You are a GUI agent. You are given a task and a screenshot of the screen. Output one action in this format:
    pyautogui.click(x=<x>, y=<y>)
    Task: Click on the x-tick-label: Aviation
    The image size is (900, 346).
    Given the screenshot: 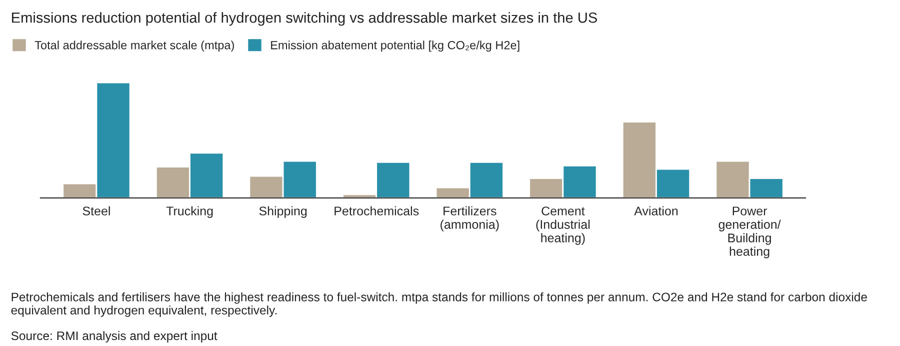 What is the action you would take?
    pyautogui.click(x=656, y=211)
    